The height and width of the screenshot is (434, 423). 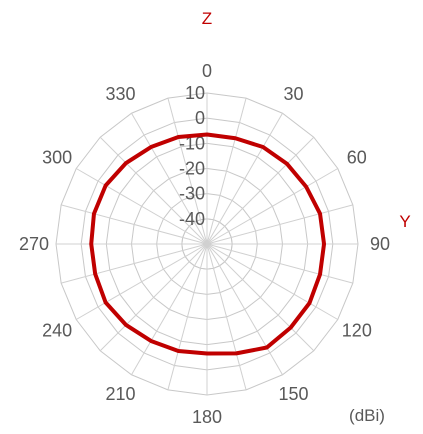 What do you see at coordinates (293, 94) in the screenshot?
I see `angle-tick-label: 30` at bounding box center [293, 94].